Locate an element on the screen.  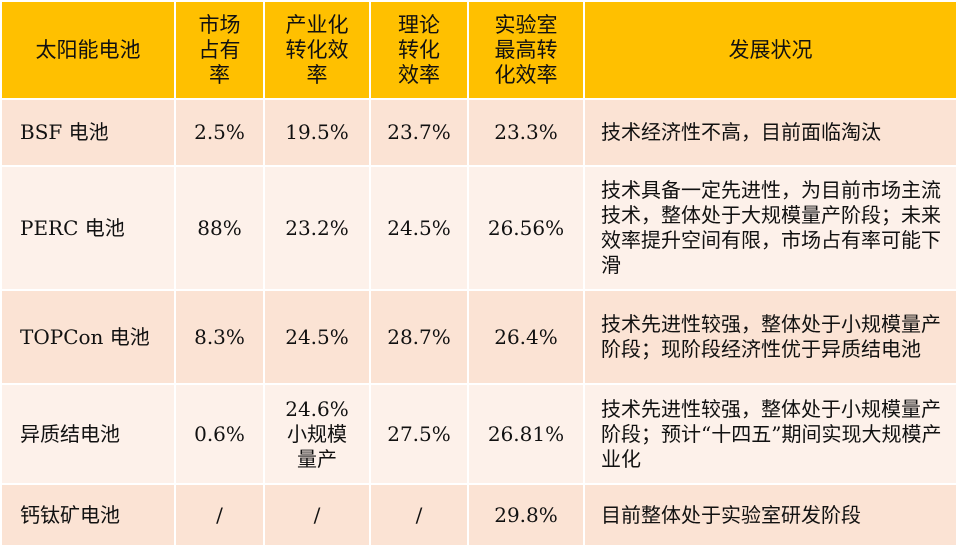
cell-ind-eff: 23.2% is located at coordinates (317, 228).